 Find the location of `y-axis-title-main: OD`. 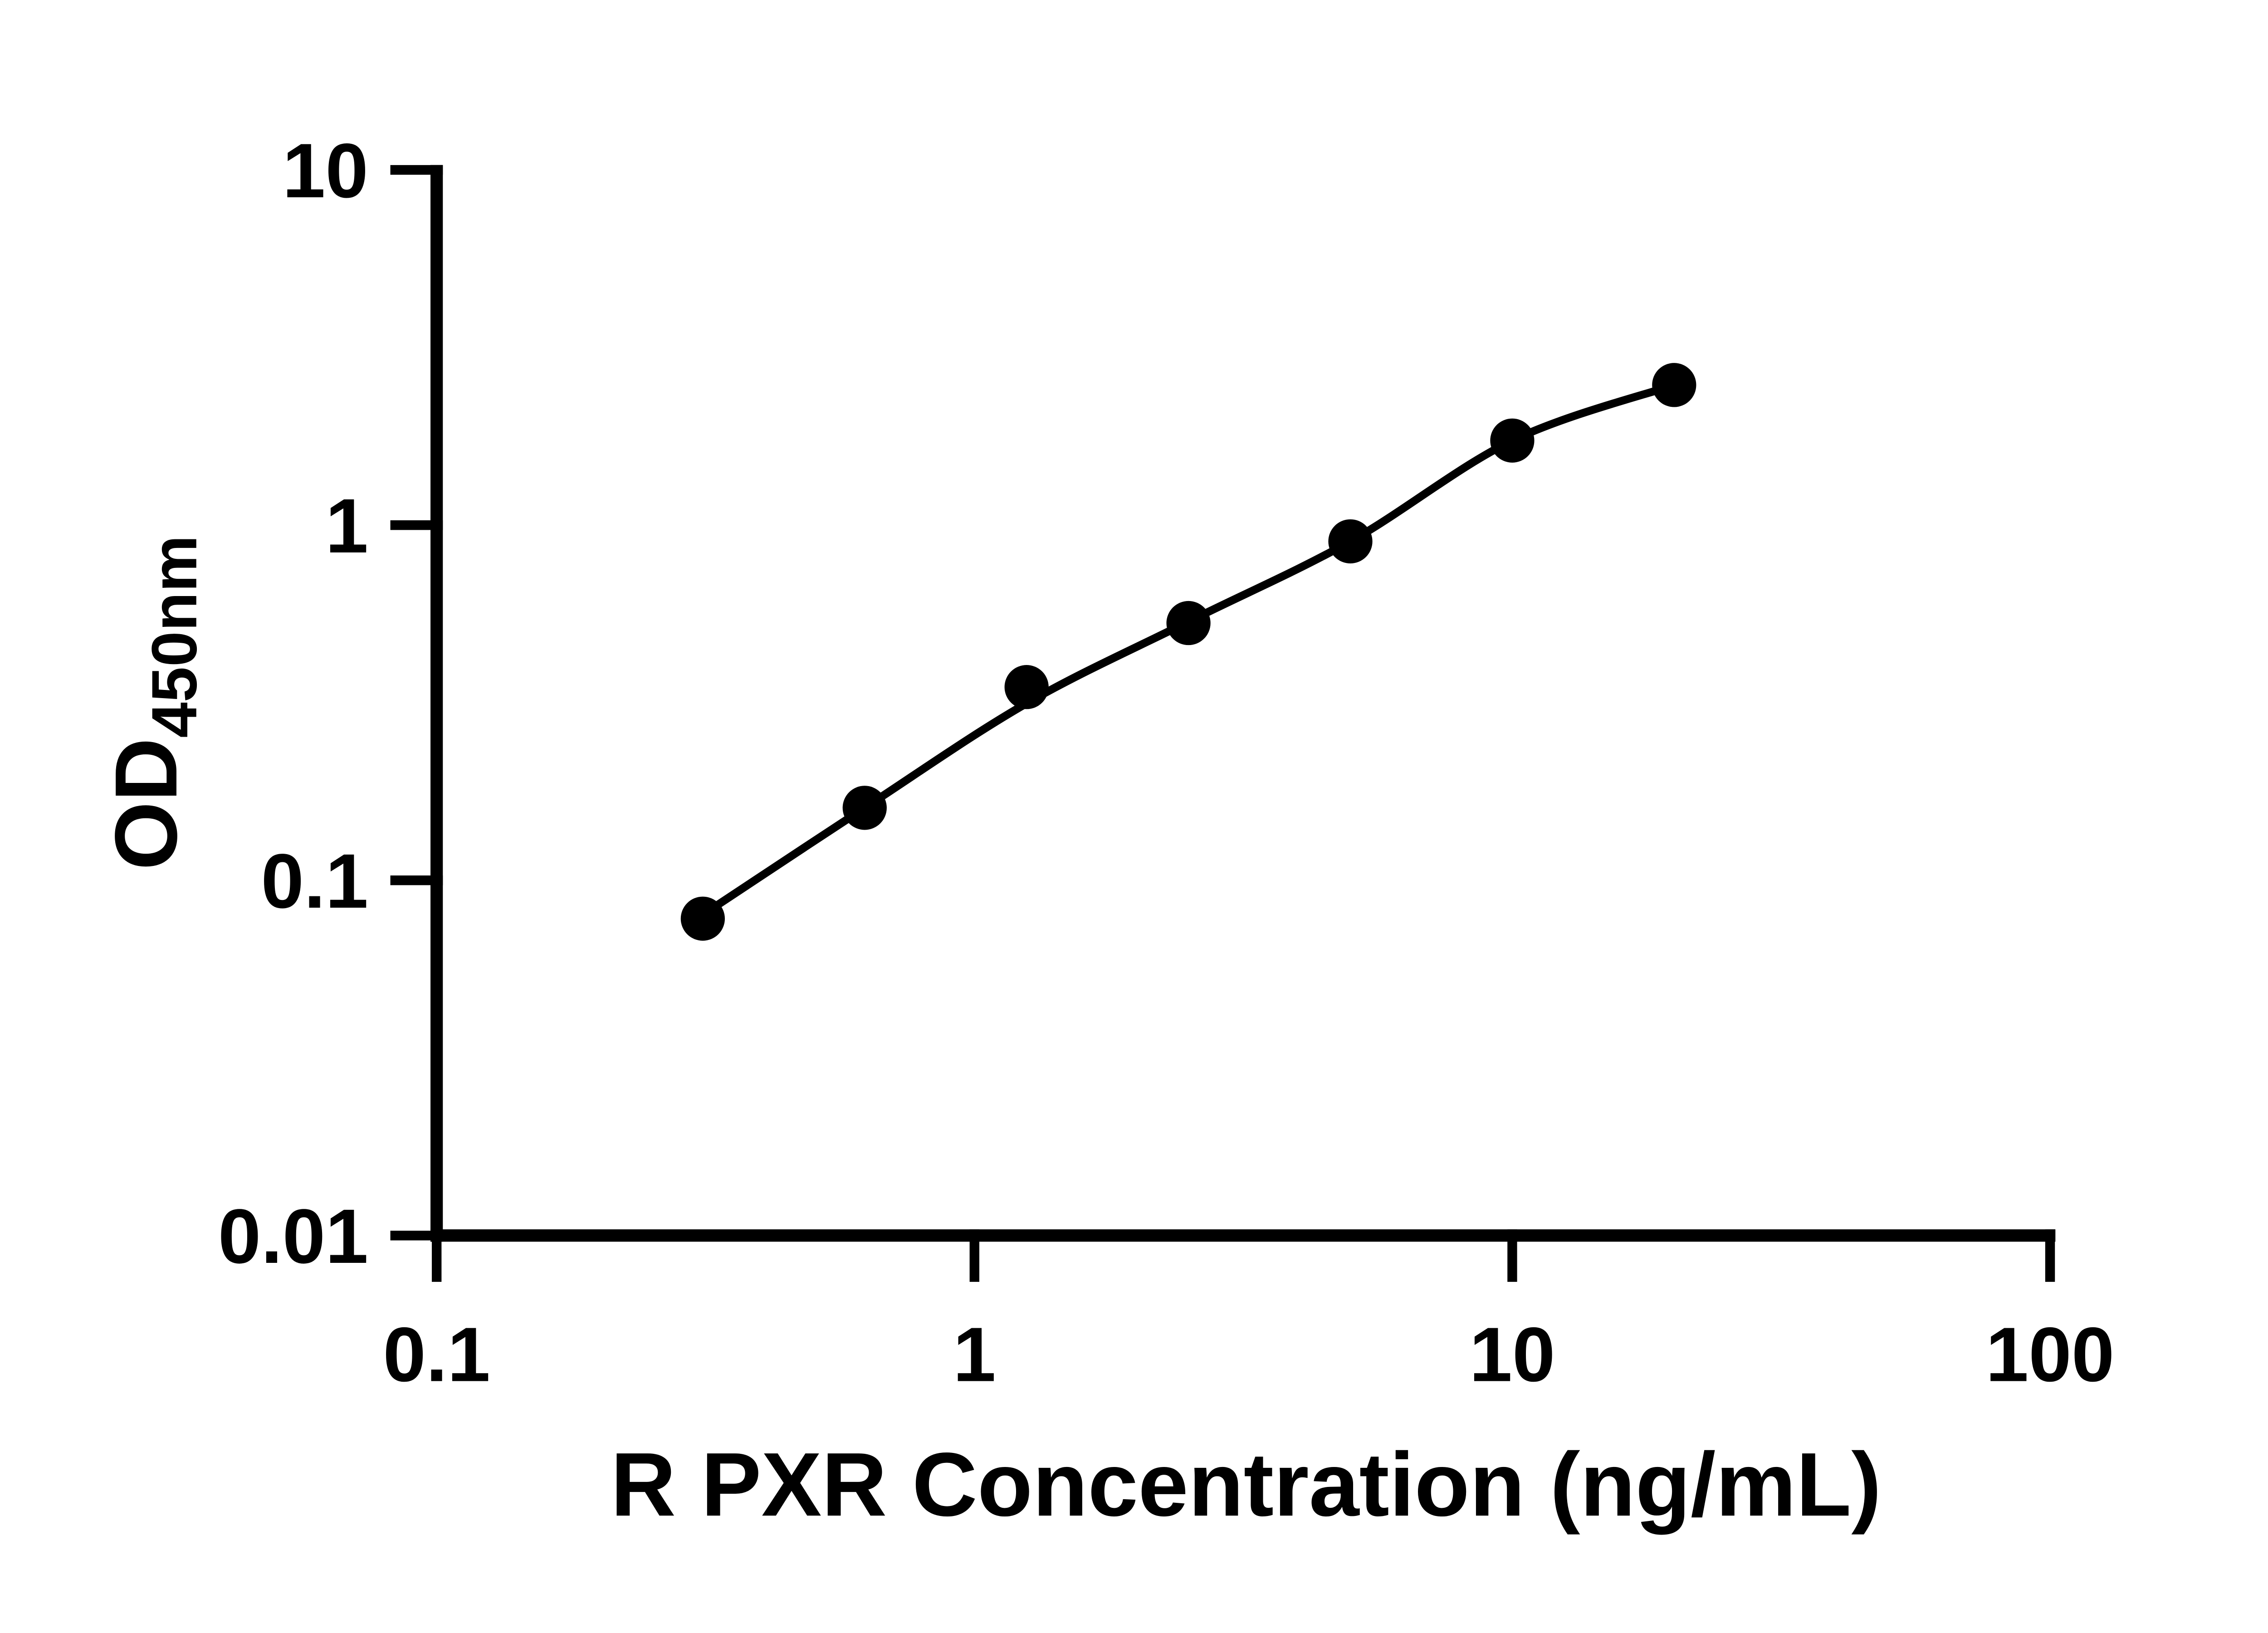

y-axis-title-main: OD is located at coordinates (147, 804).